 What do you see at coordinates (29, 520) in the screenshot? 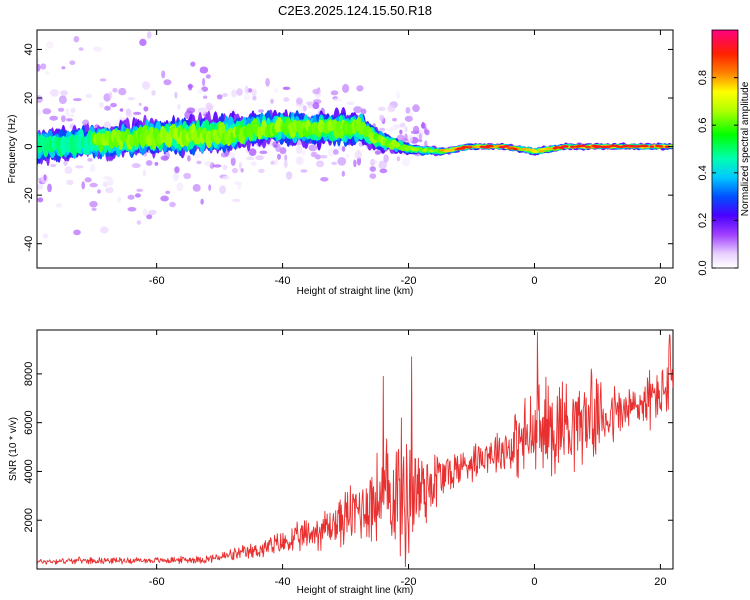
I see `snr-ytick-label: 2000` at bounding box center [29, 520].